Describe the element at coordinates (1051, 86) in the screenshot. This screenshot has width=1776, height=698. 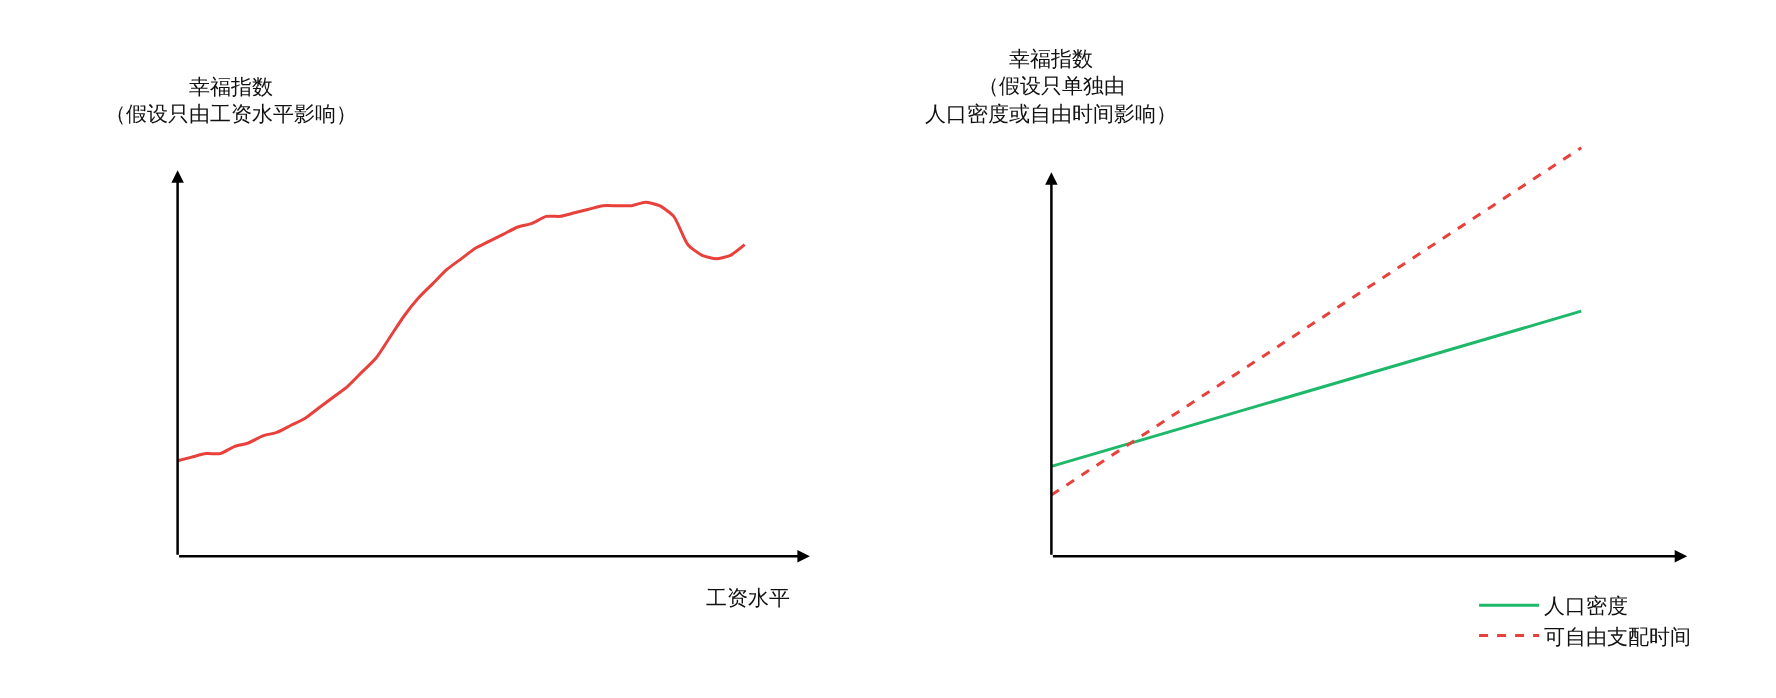
I see `y-axis-title: 幸福指数（假设只单独由人口密度或自由时间影响）` at that location.